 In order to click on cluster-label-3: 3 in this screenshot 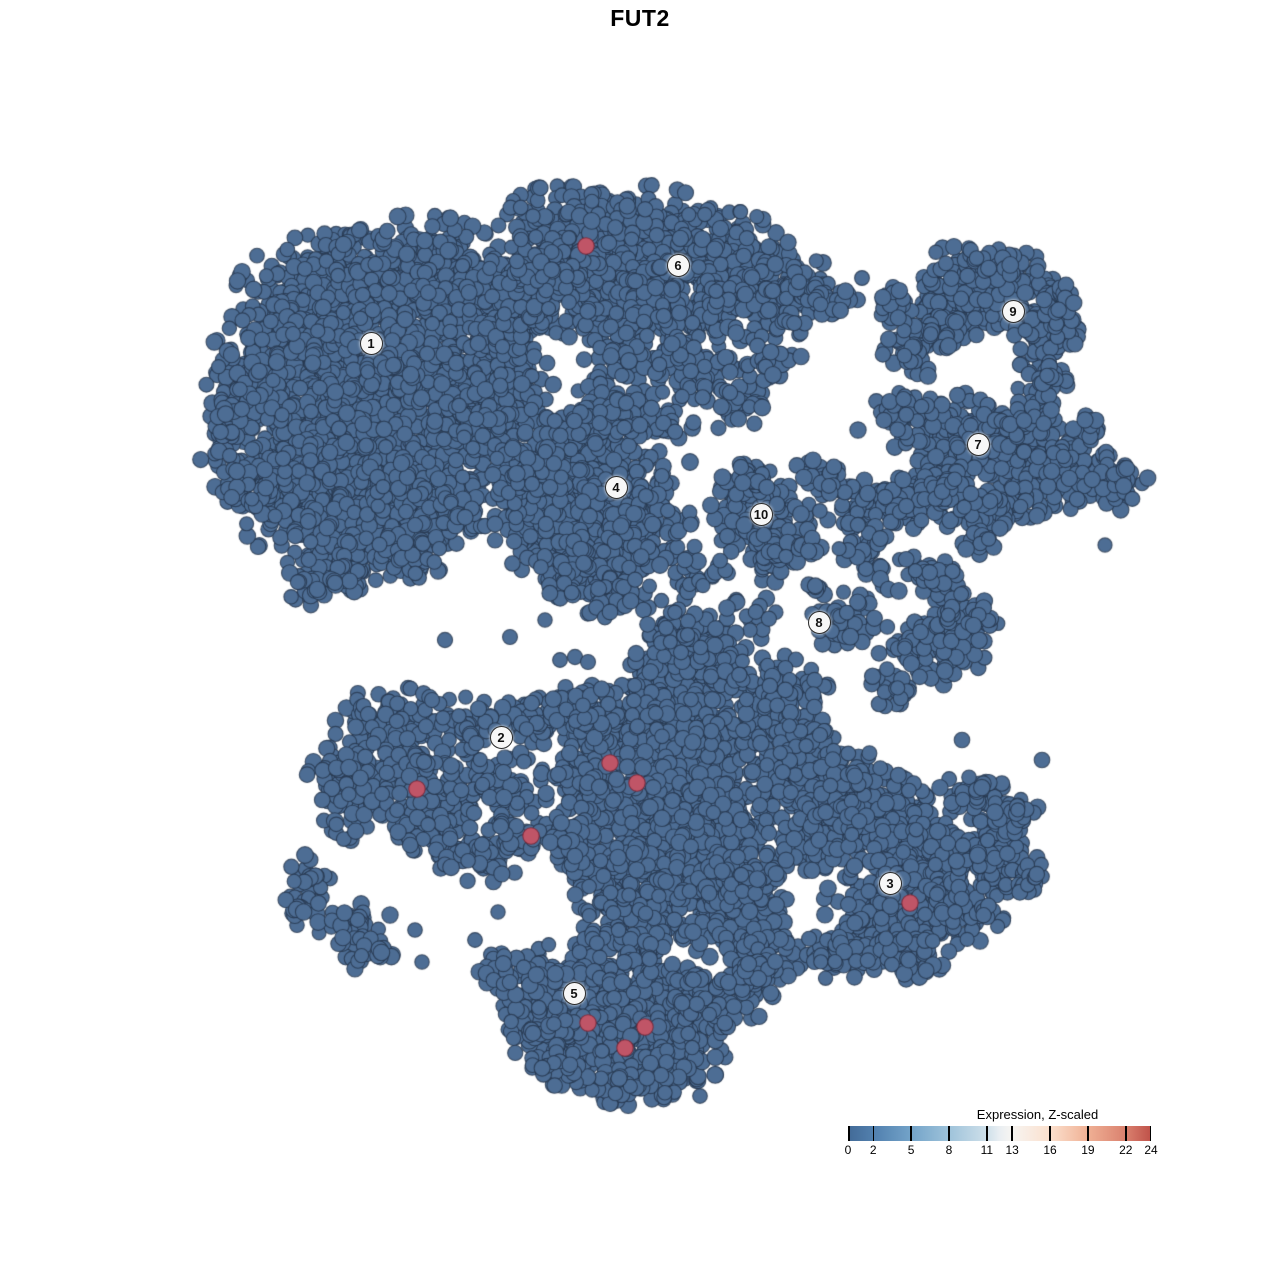, I will do `click(890, 883)`.